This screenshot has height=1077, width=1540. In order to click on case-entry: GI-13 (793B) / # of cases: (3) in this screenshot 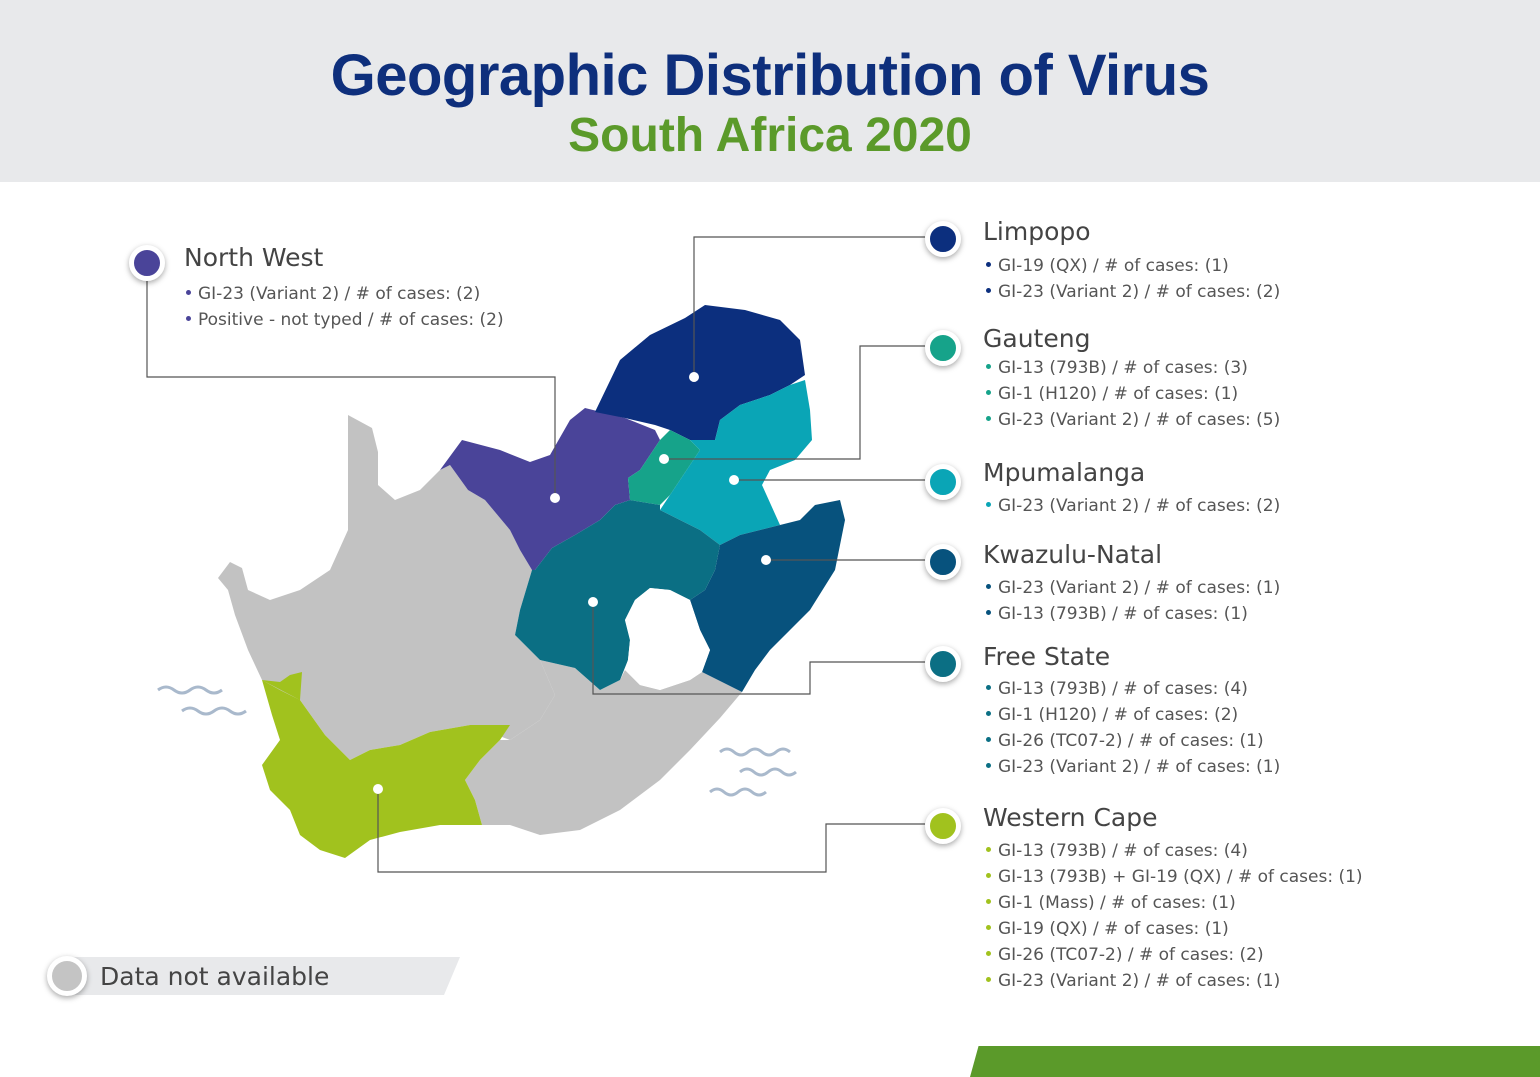, I will do `click(1133, 368)`.